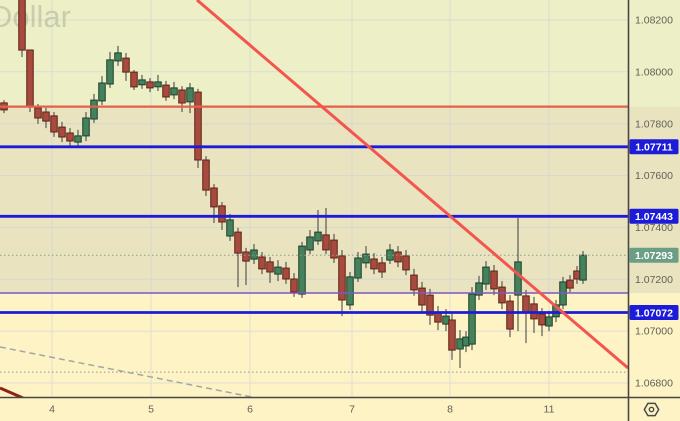  Describe the element at coordinates (35, 17) in the screenshot. I see `symbol-watermark: Dollar` at that location.